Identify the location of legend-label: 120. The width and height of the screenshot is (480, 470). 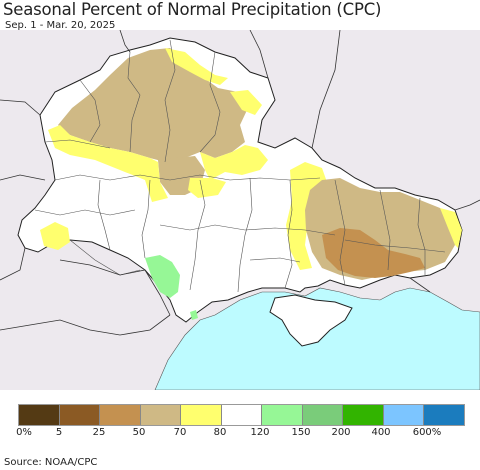
(260, 432).